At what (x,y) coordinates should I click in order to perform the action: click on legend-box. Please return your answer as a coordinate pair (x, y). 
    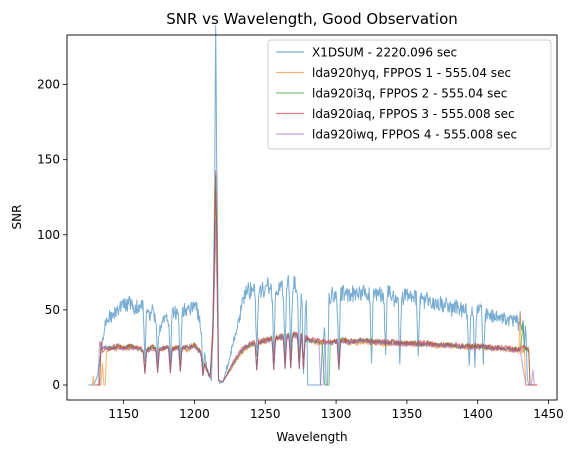
    Looking at the image, I should click on (409, 94).